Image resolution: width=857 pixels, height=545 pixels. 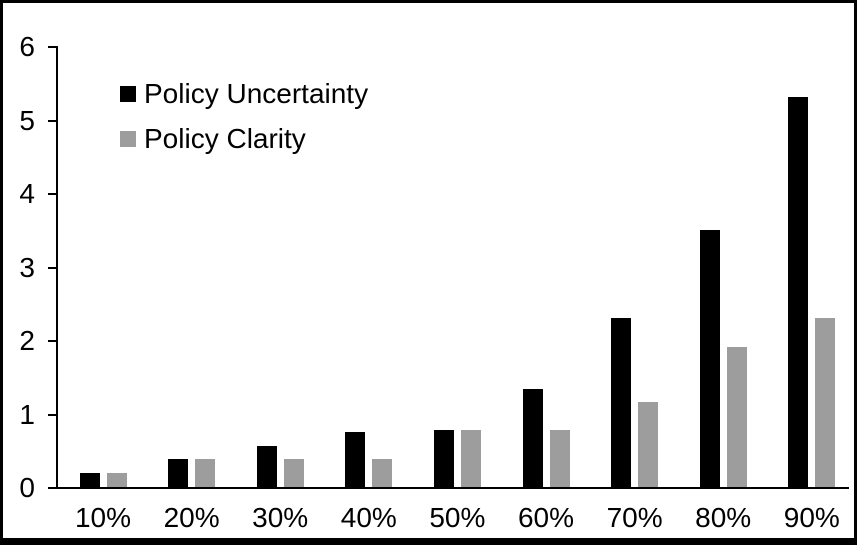 I want to click on y-axis-tick-label: 1, so click(x=27, y=414).